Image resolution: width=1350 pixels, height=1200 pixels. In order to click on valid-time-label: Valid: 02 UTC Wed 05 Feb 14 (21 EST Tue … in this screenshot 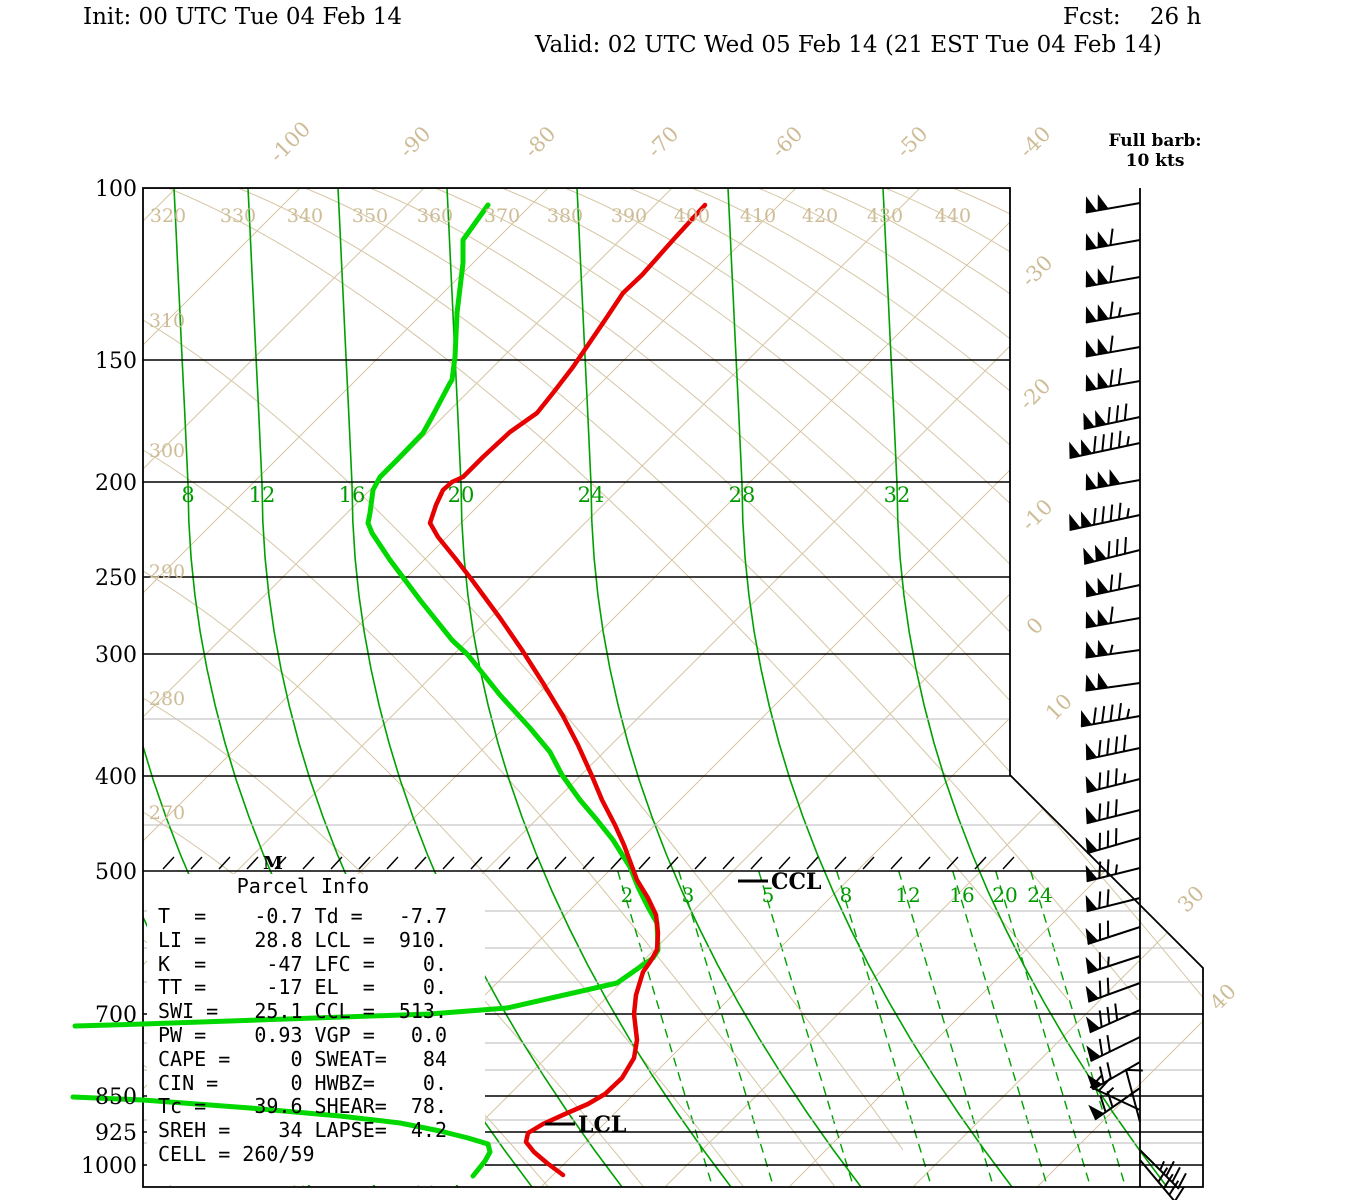, I will do `click(848, 45)`.